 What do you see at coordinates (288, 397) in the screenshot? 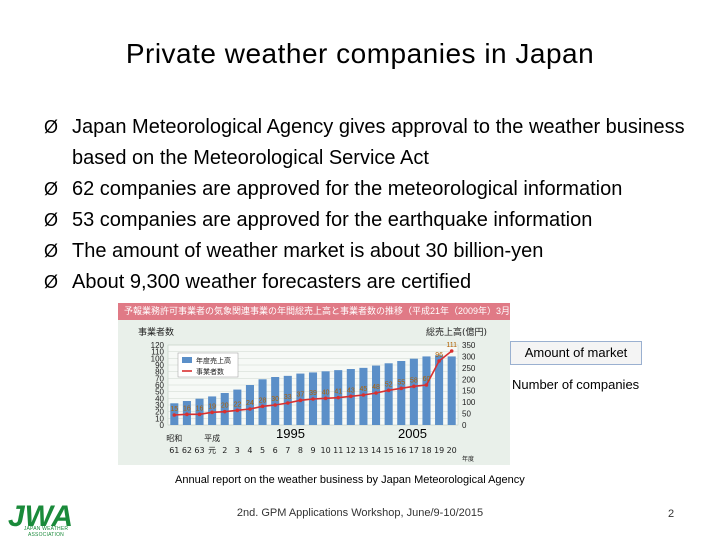
I see `companies-data-label: 33` at bounding box center [288, 397].